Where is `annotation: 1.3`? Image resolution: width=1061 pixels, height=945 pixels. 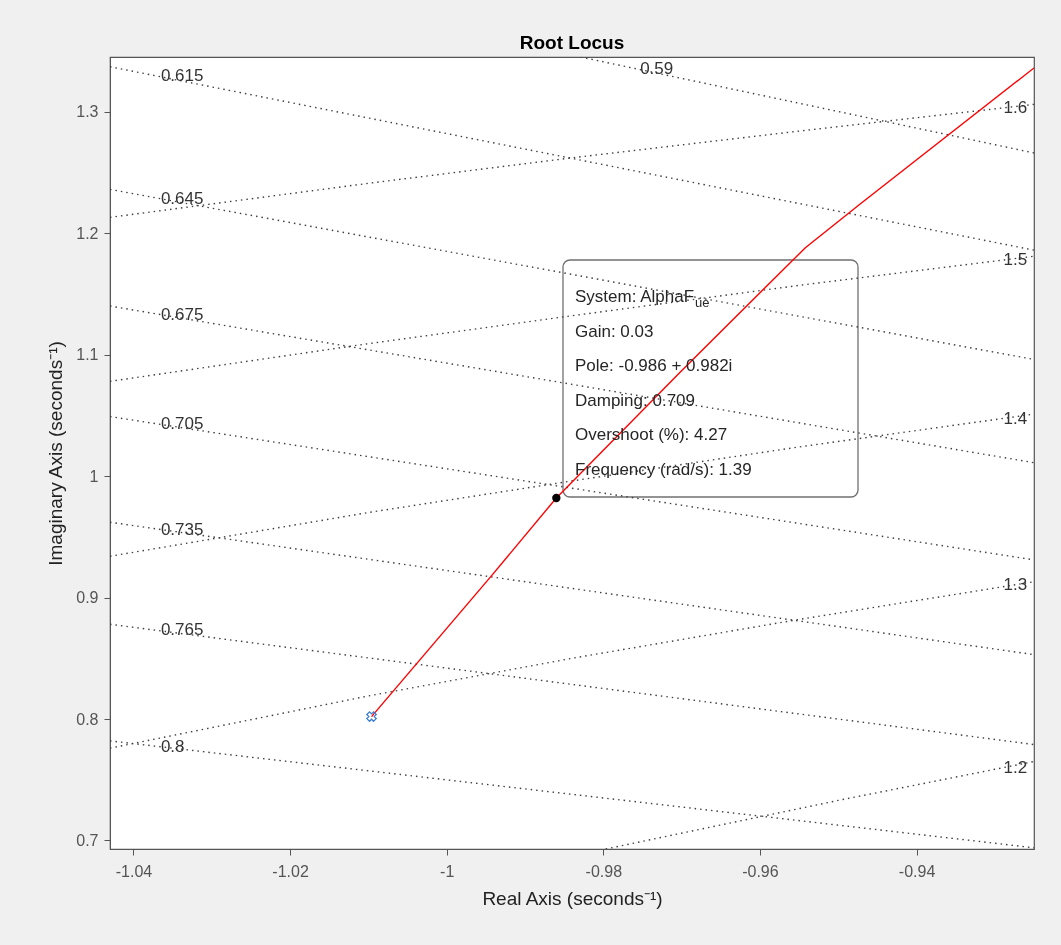 annotation: 1.3 is located at coordinates (1015, 585).